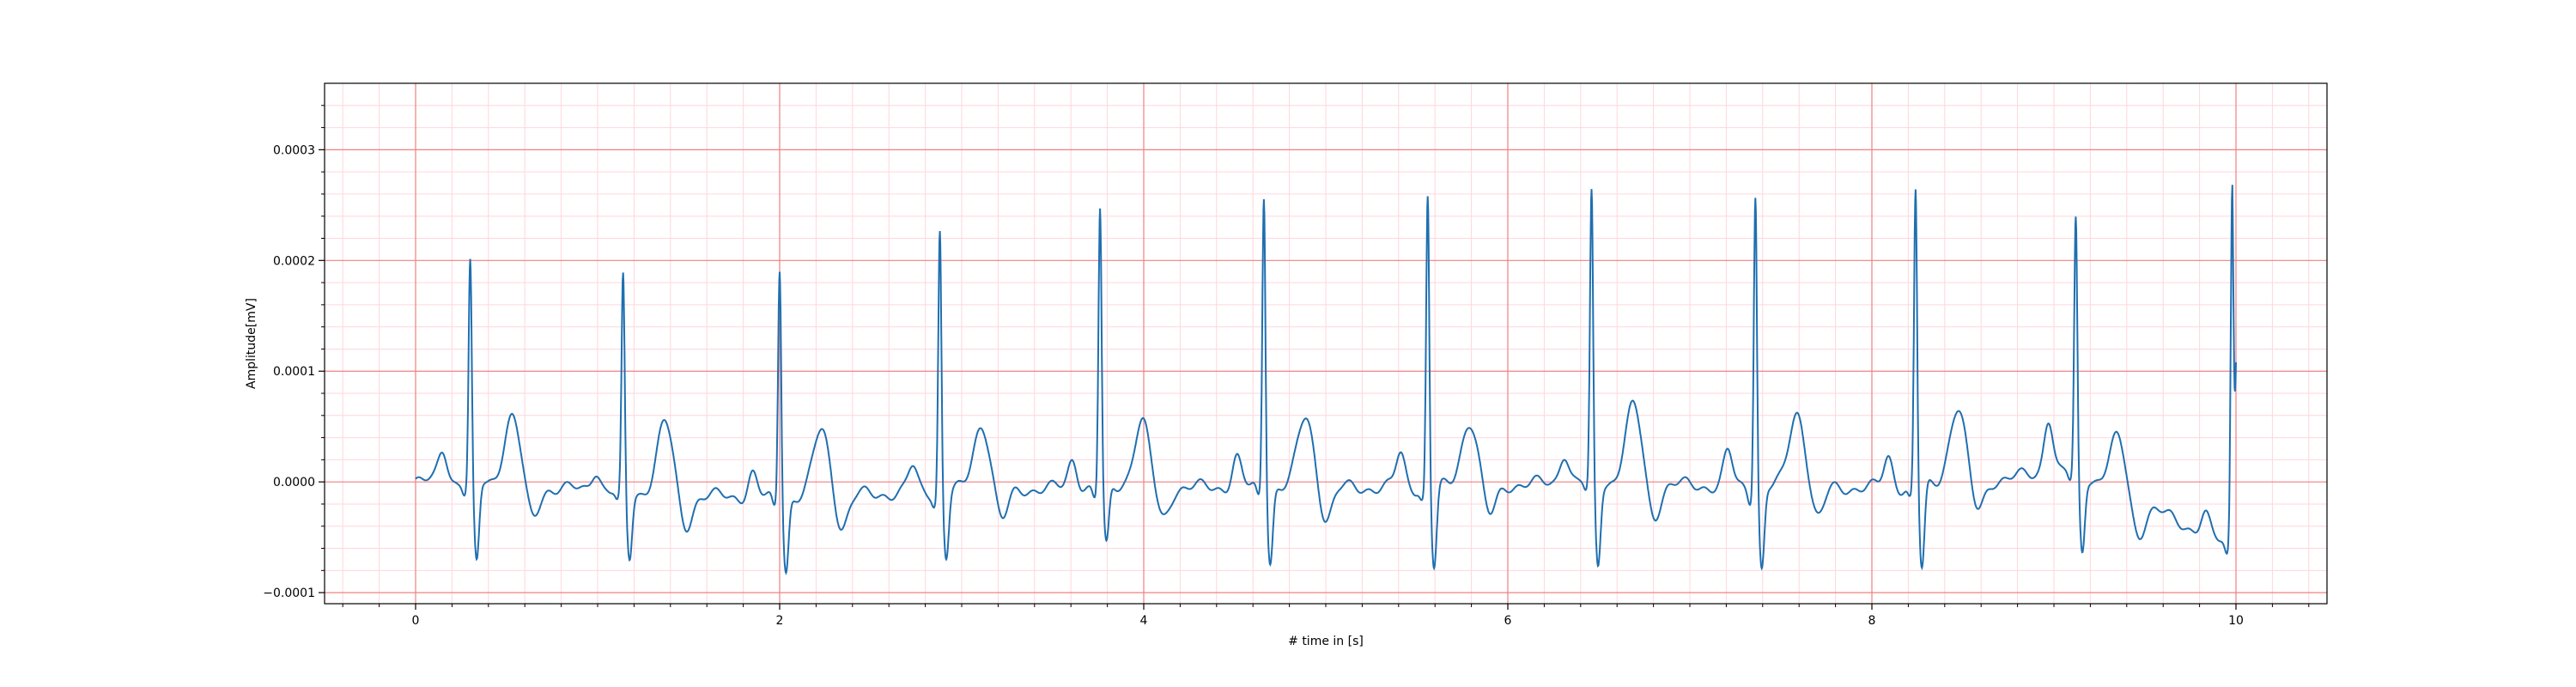 The image size is (2576, 687). Describe the element at coordinates (294, 372) in the screenshot. I see `y-tick-label: 0.0001` at that location.